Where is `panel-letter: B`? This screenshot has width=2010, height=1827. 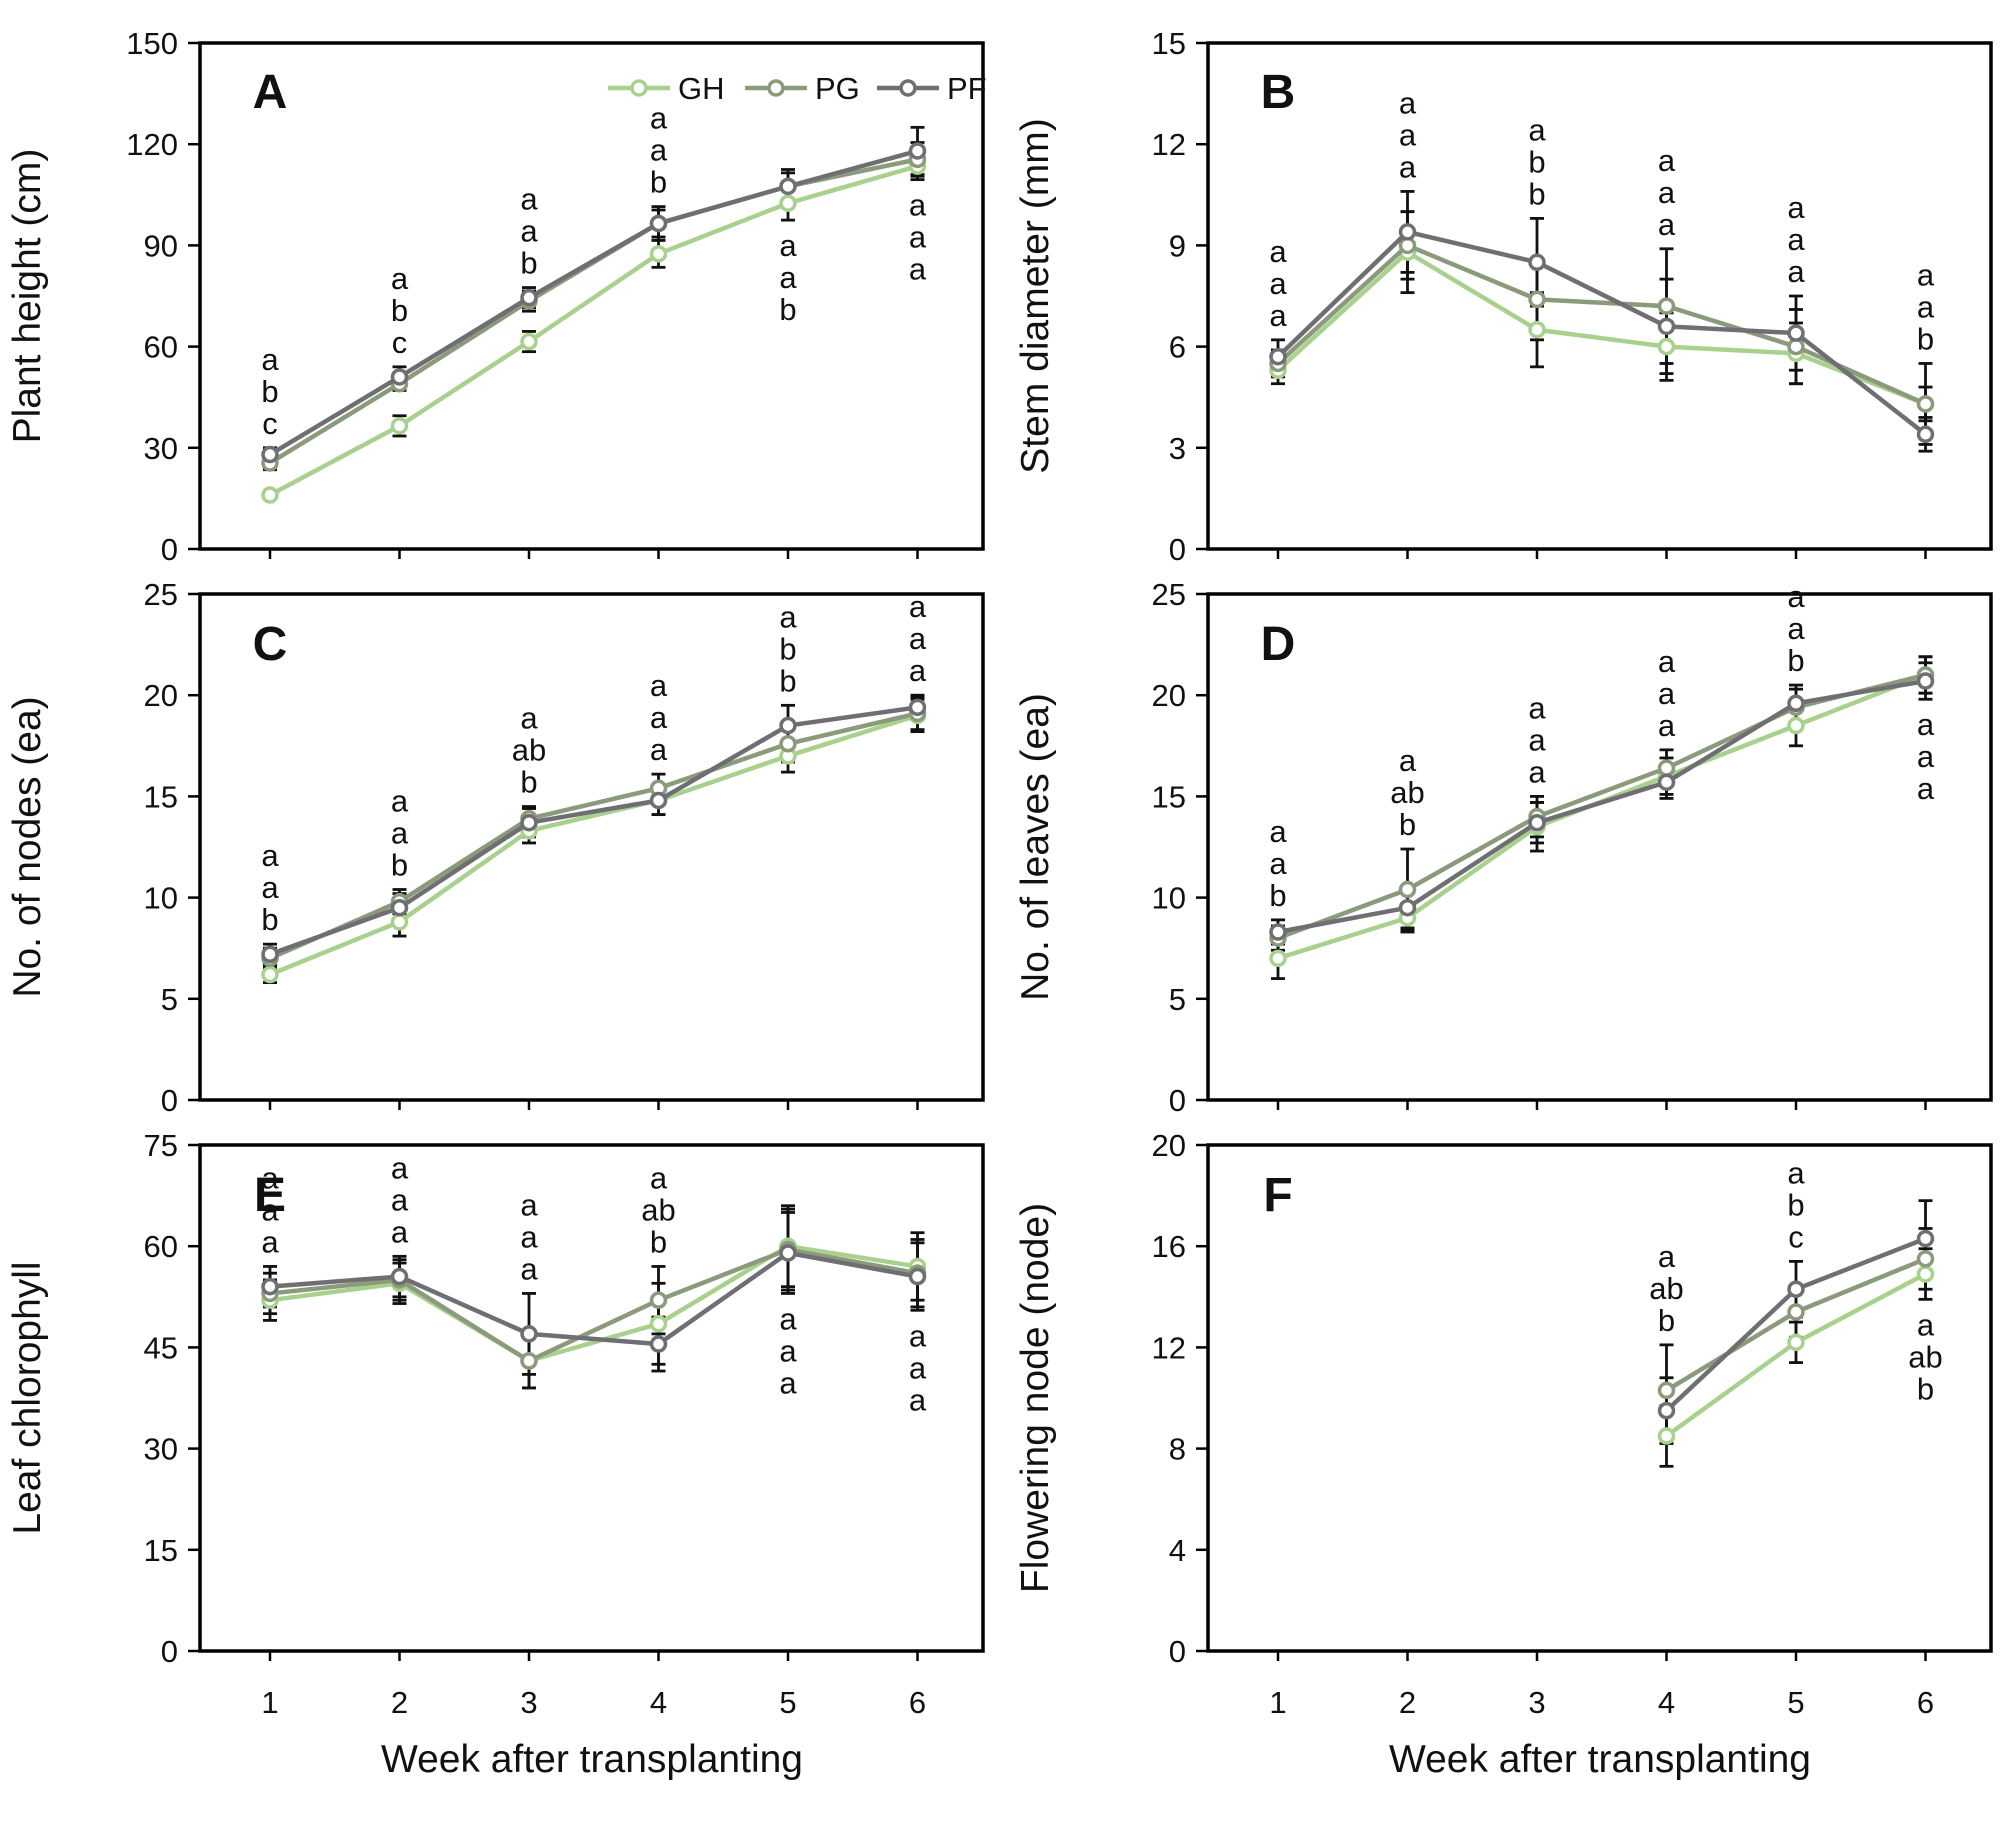 panel-letter: B is located at coordinates (1278, 92).